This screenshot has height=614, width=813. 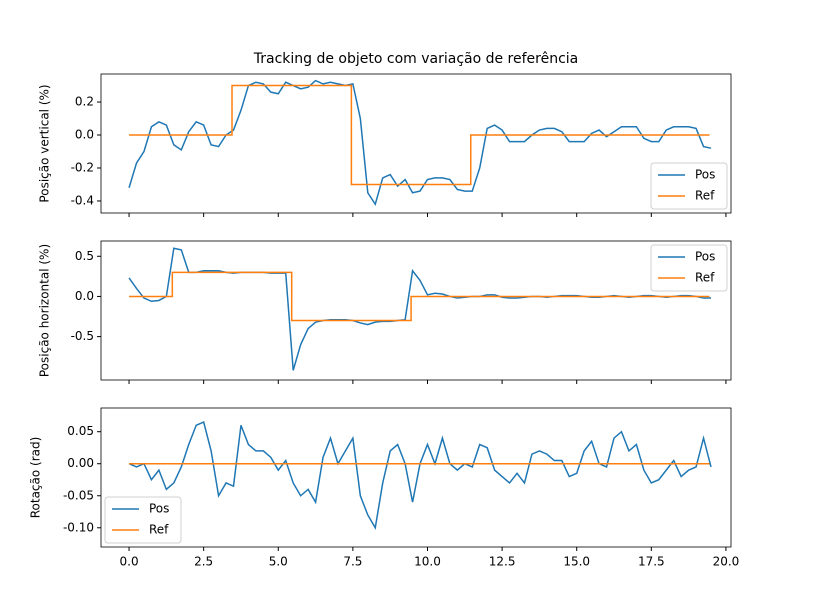 I want to click on y-tick-label: -0.2, so click(x=82, y=167).